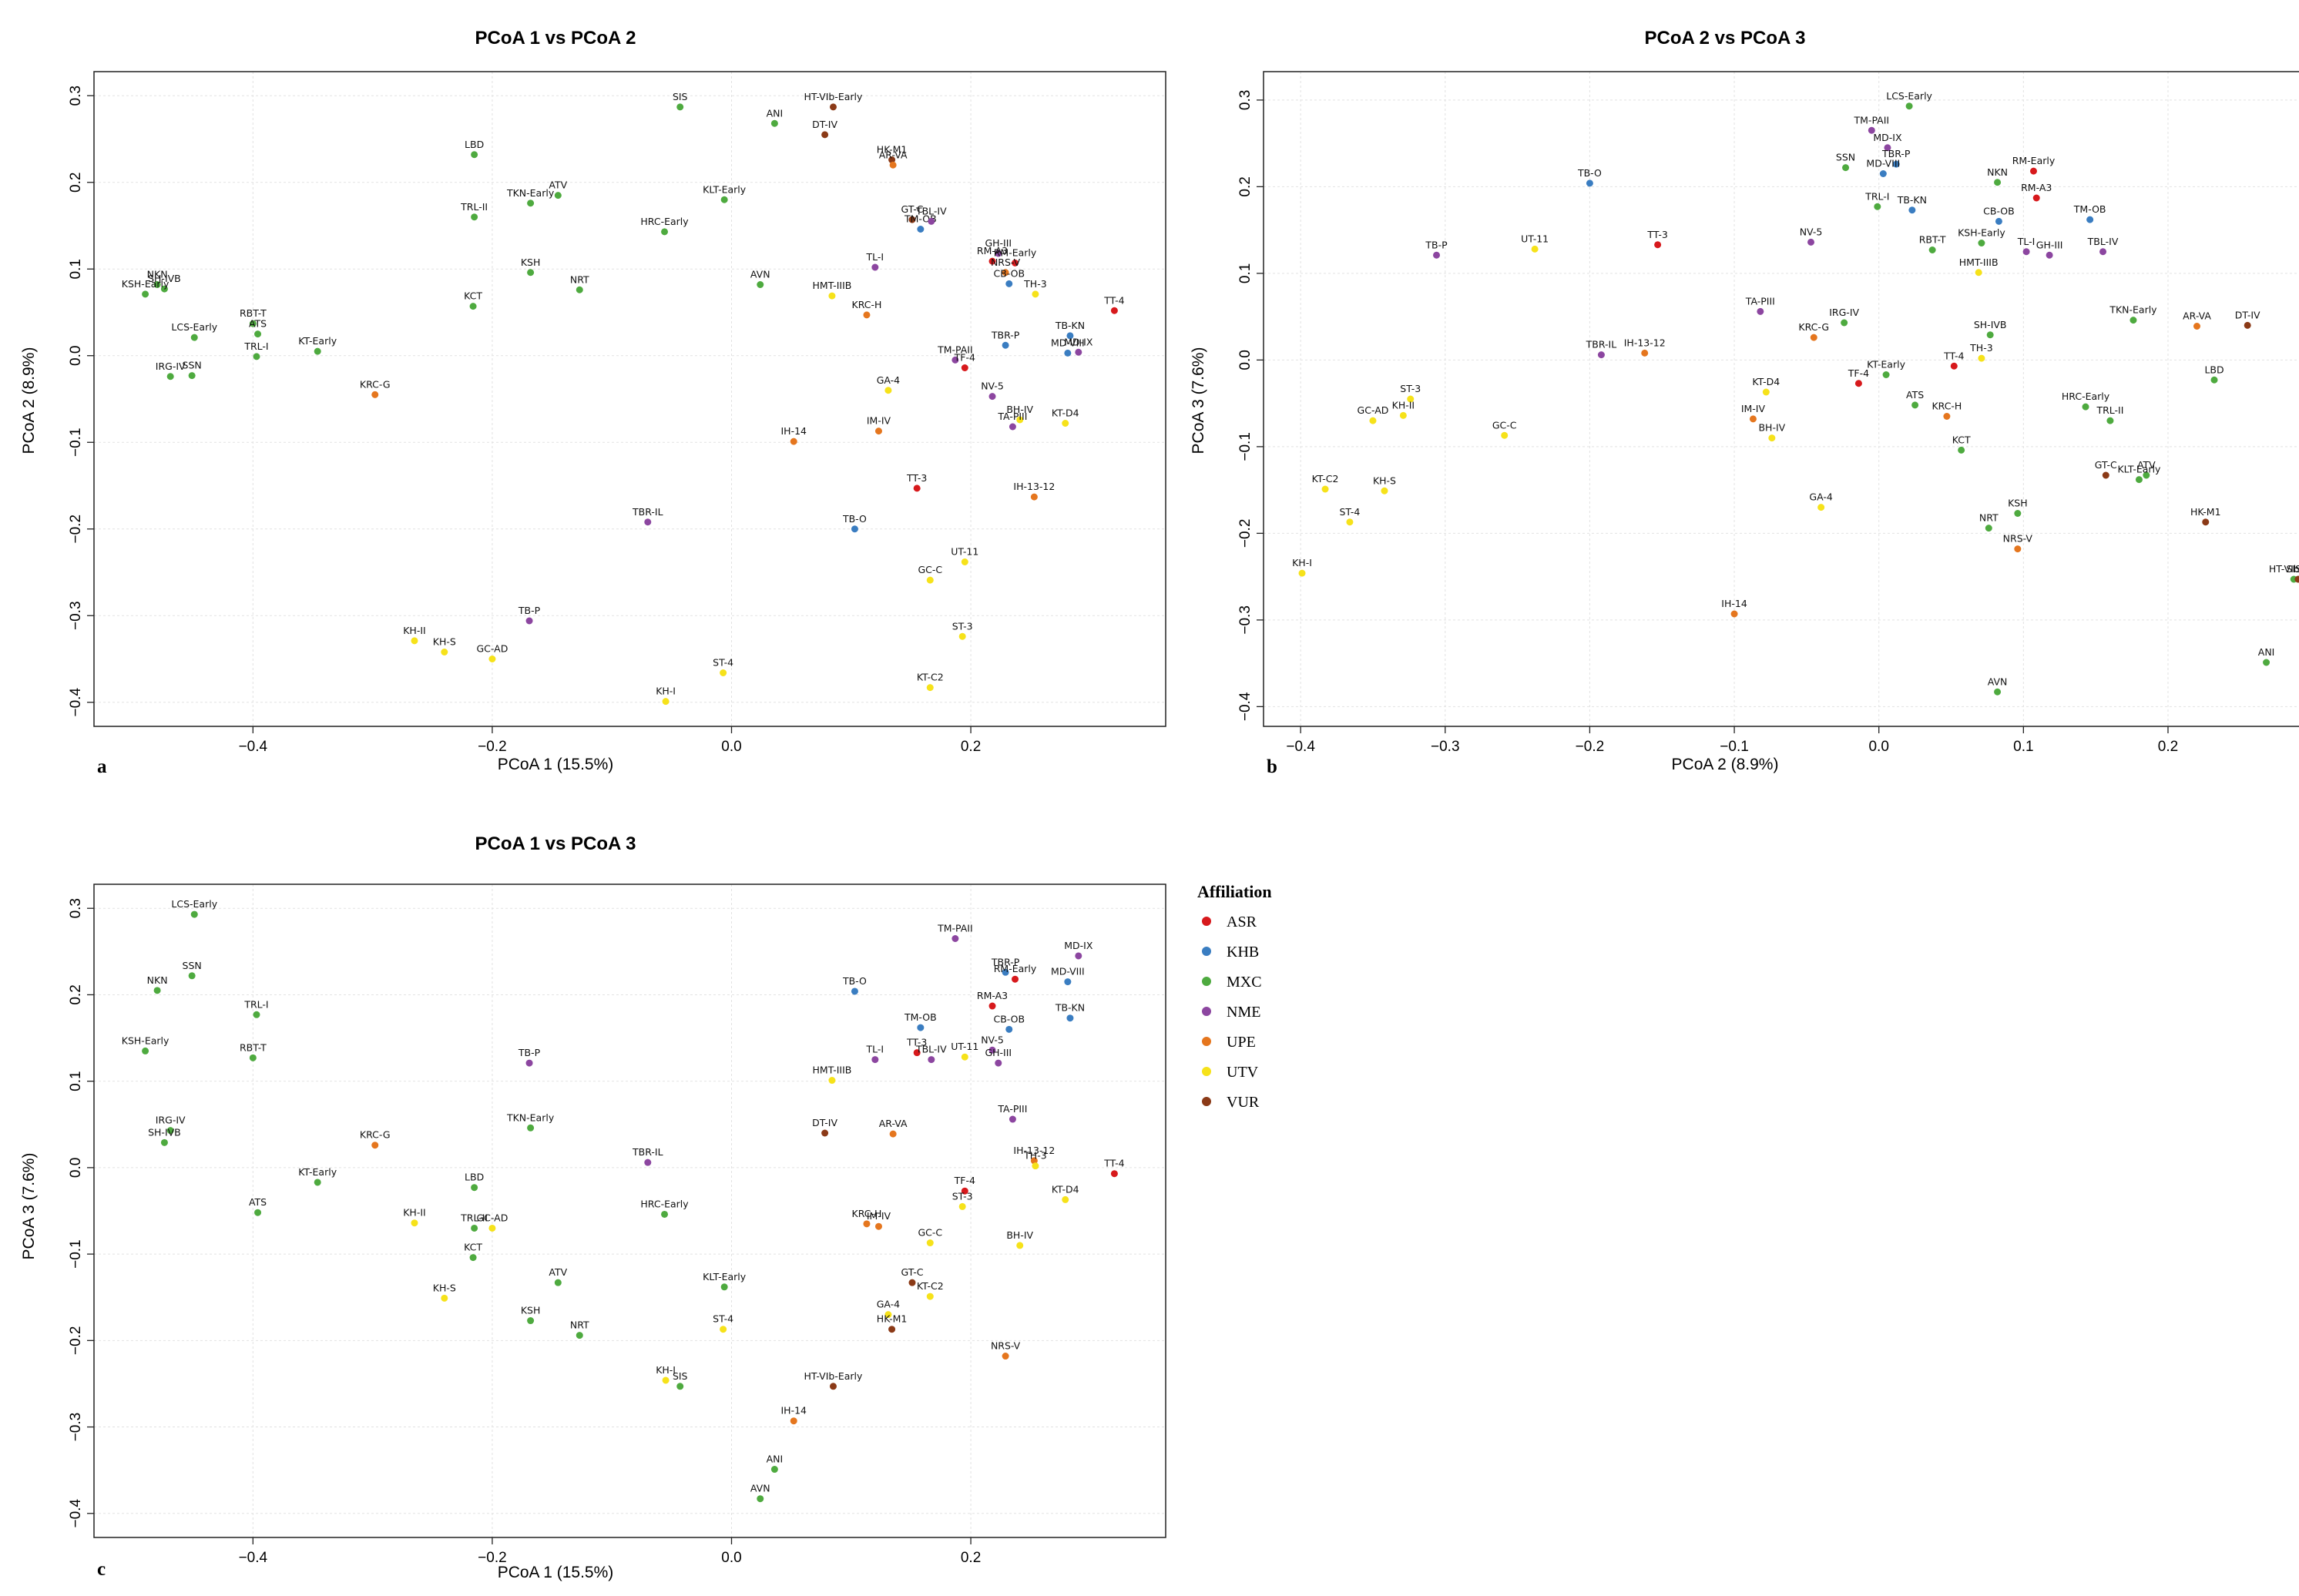 This screenshot has width=2299, height=1596. Describe the element at coordinates (171, 366) in the screenshot. I see `panel-a-point-irg-iv-label: IRG-IV` at that location.